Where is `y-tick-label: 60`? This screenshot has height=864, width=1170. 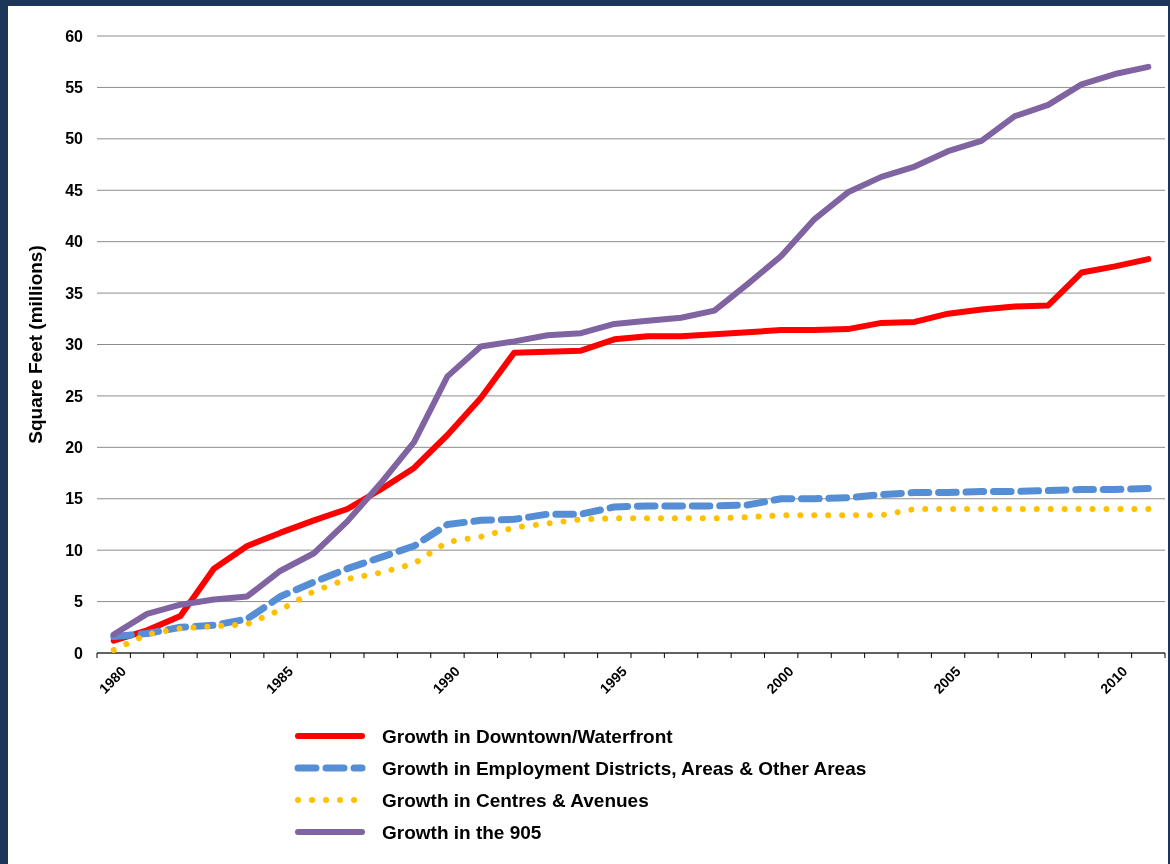
y-tick-label: 60 is located at coordinates (74, 36).